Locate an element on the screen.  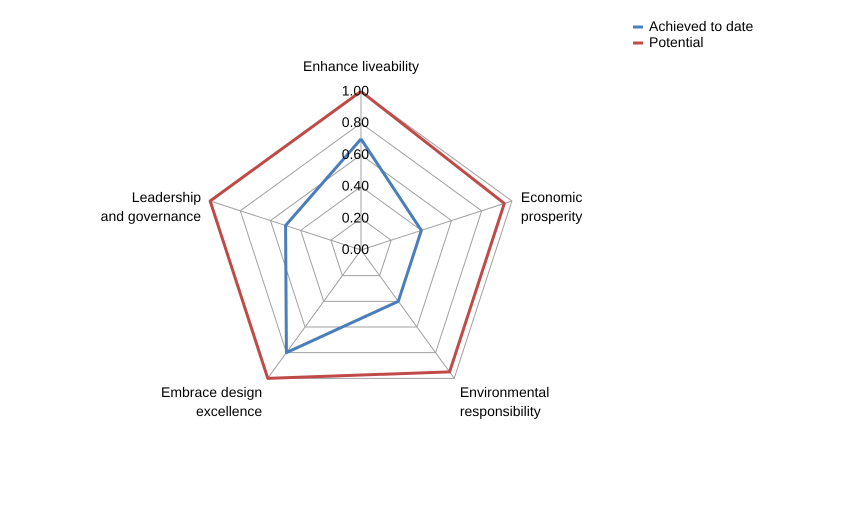
legend-label: Achieved to date is located at coordinates (701, 26).